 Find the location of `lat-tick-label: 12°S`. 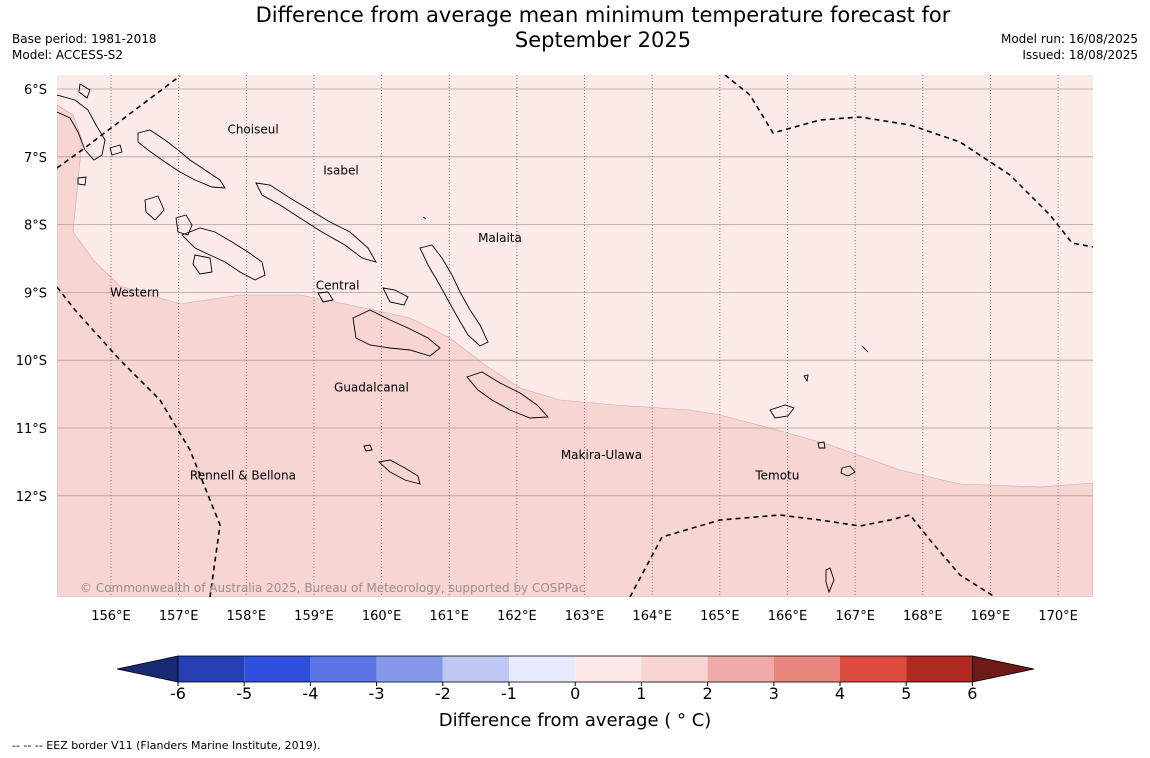

lat-tick-label: 12°S is located at coordinates (31, 497).